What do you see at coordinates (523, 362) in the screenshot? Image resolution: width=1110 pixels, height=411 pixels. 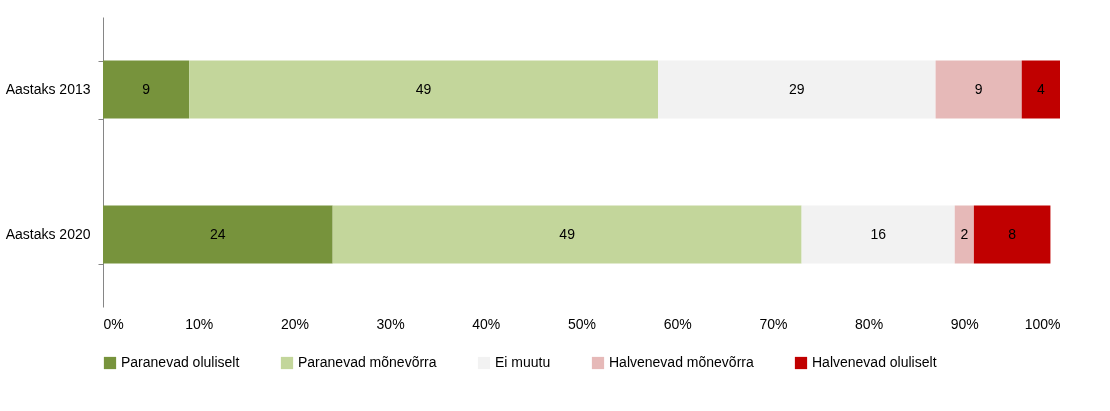 I see `legend-label: Ei muutu` at bounding box center [523, 362].